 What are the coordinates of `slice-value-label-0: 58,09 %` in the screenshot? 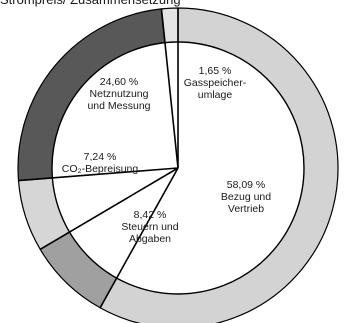 It's located at (246, 185).